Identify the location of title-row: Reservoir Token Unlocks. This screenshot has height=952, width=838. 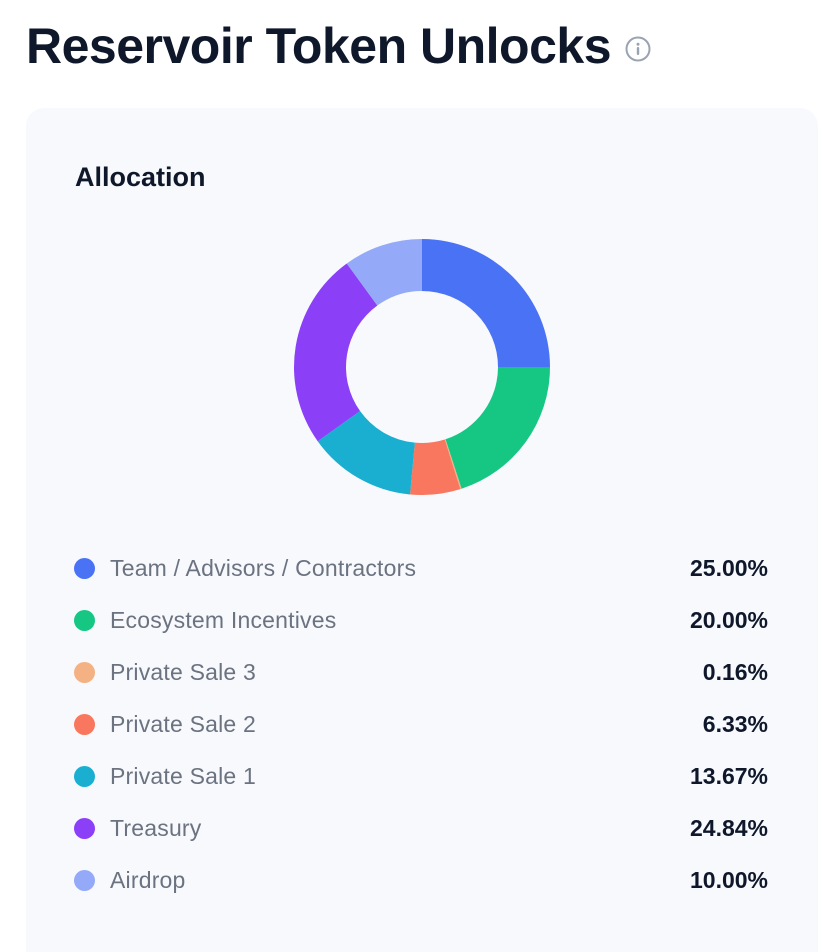
(338, 46).